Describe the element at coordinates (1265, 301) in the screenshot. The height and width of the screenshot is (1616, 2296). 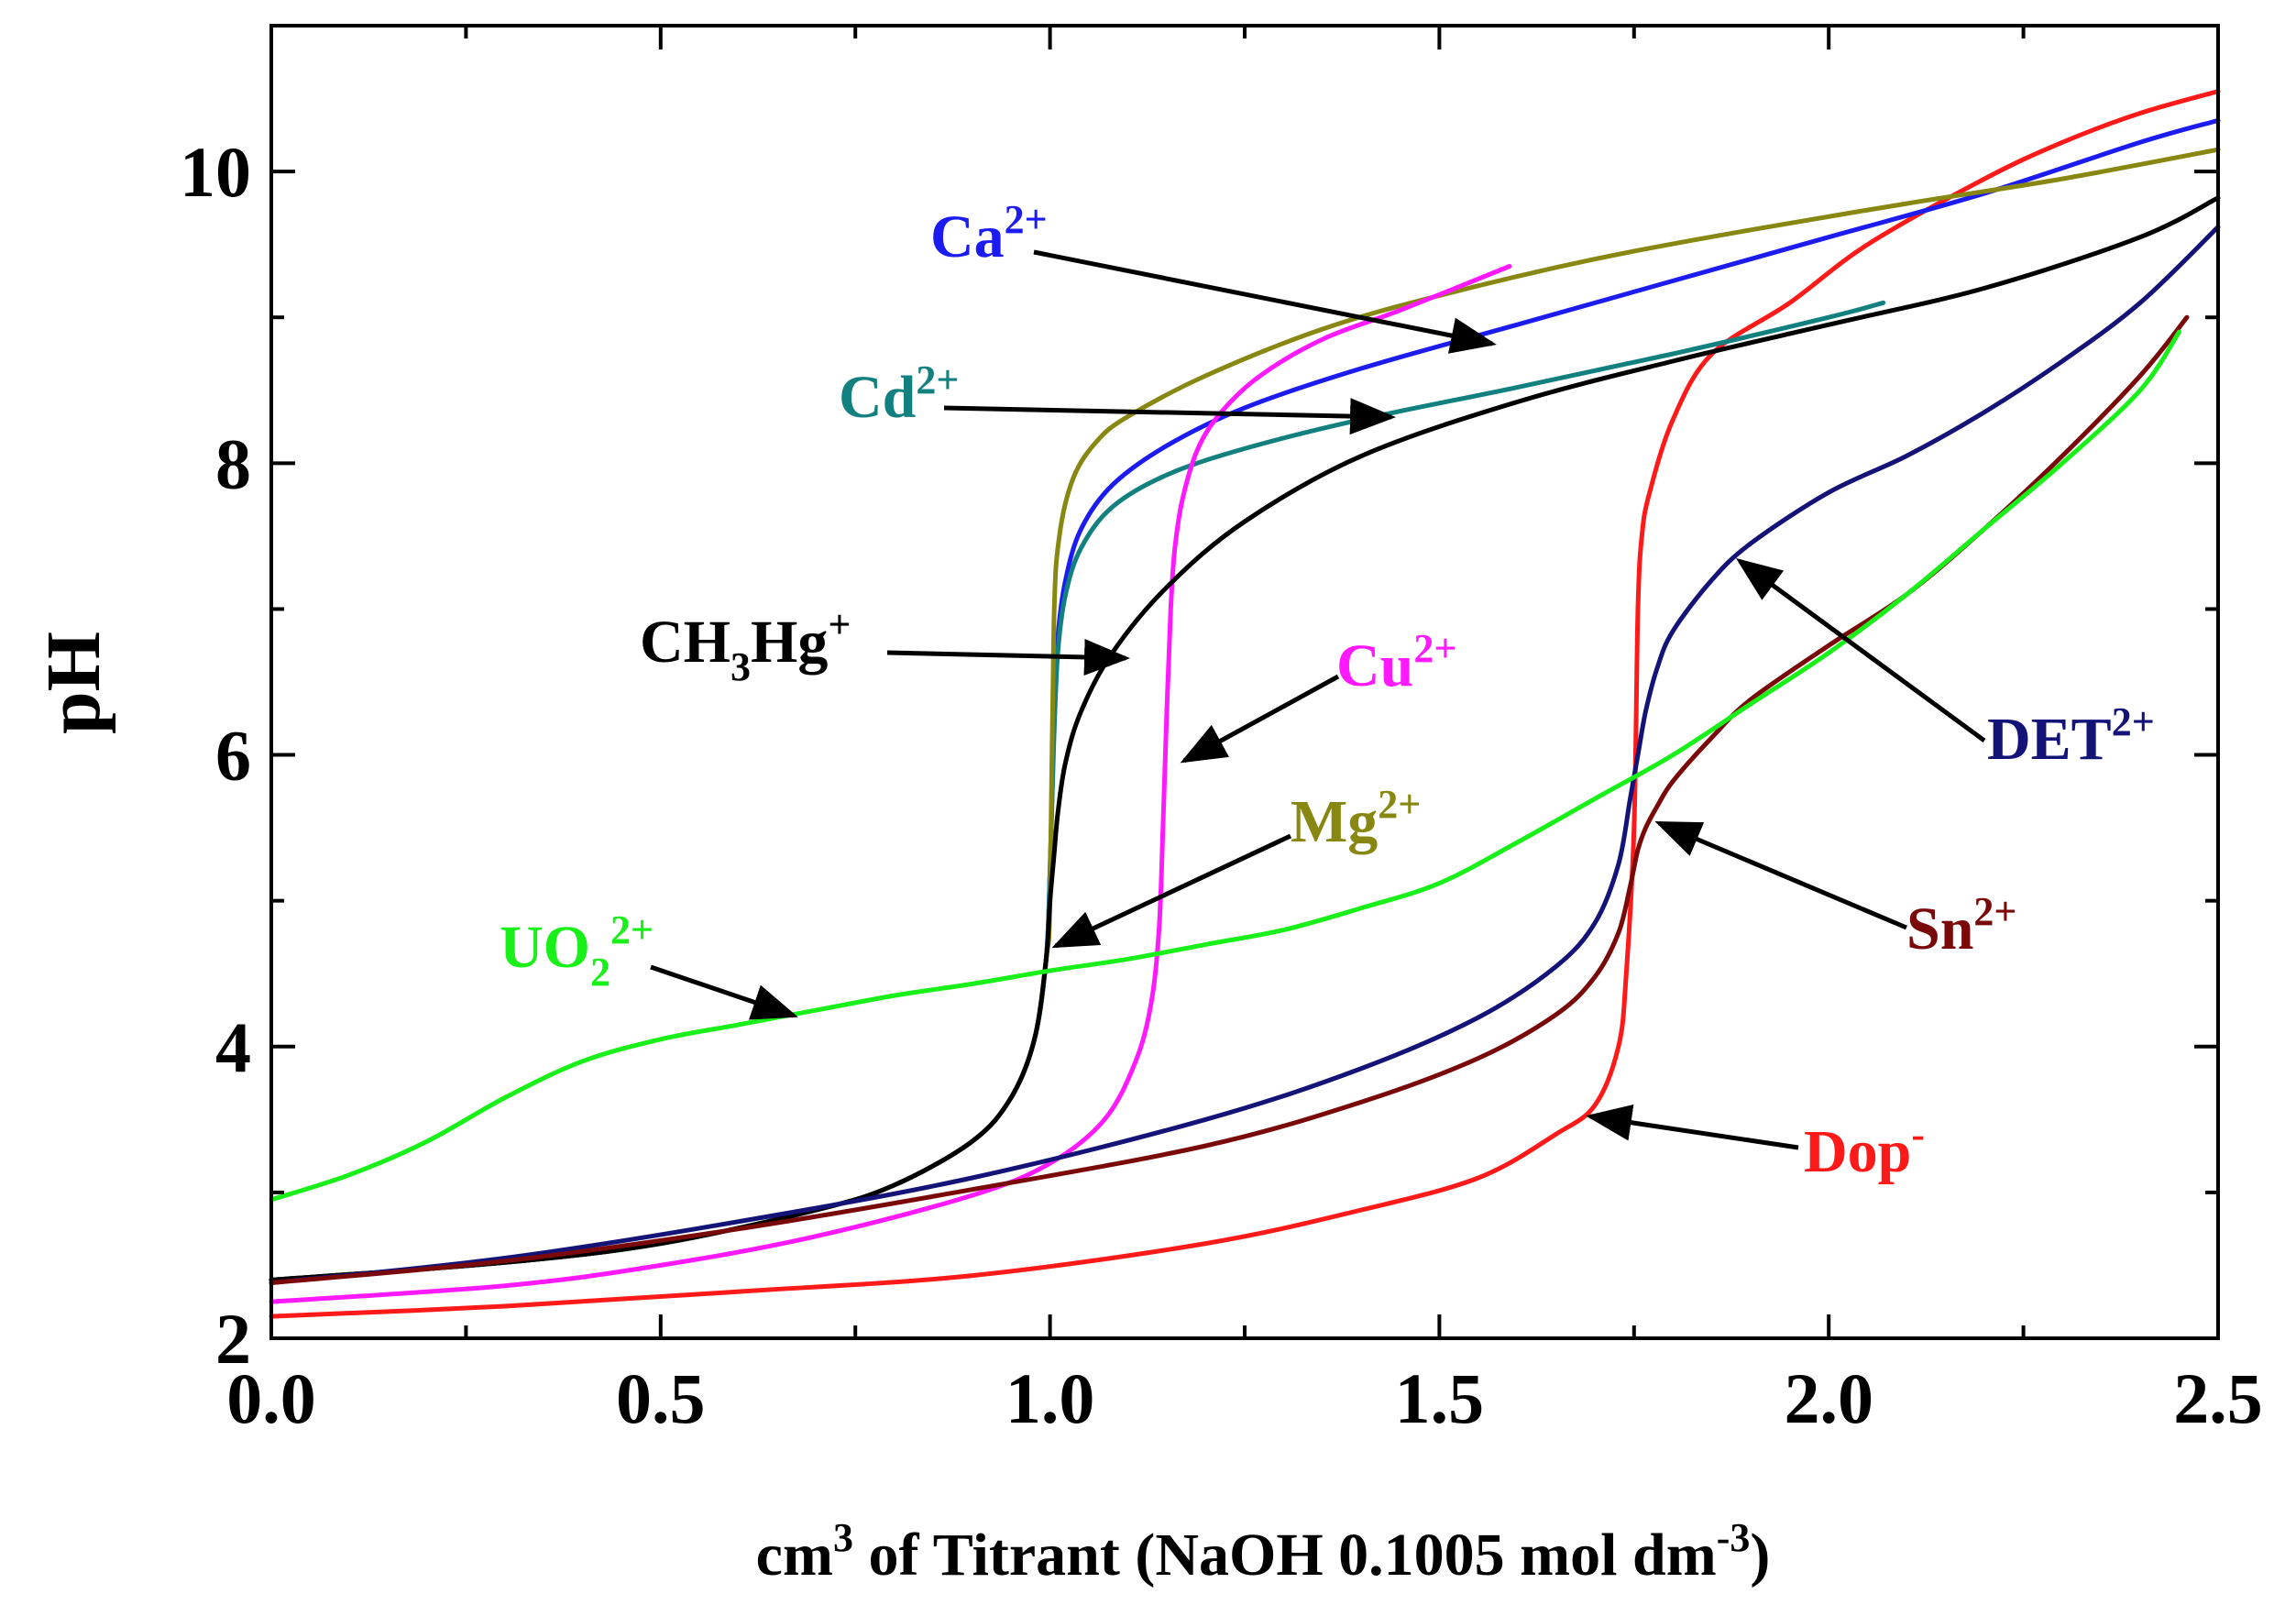
I see `arrow-ca` at that location.